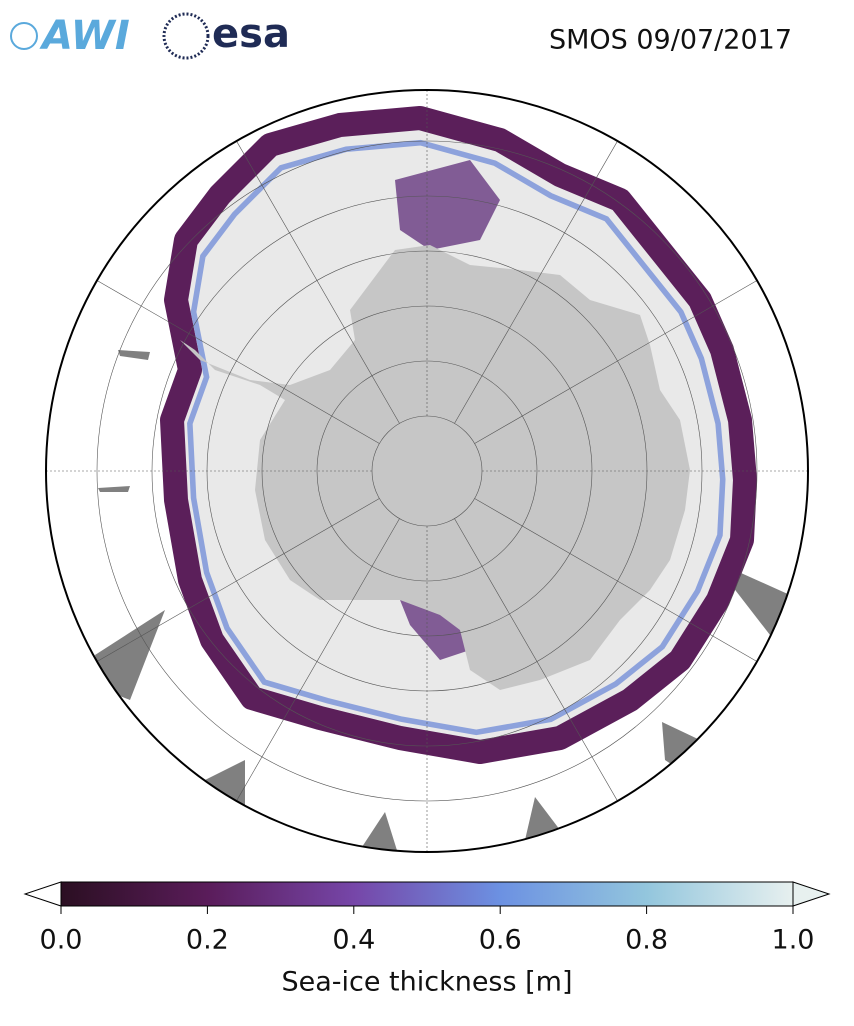 The width and height of the screenshot is (854, 1026). I want to click on colorbar-scale, so click(427, 894).